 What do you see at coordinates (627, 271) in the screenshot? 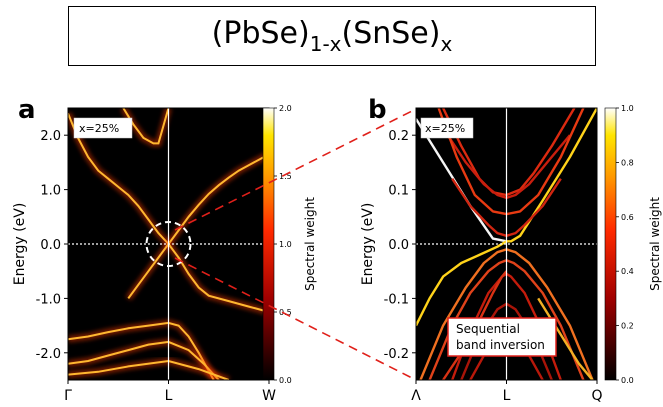
I see `colorbar-tick-label: 0.4` at bounding box center [627, 271].